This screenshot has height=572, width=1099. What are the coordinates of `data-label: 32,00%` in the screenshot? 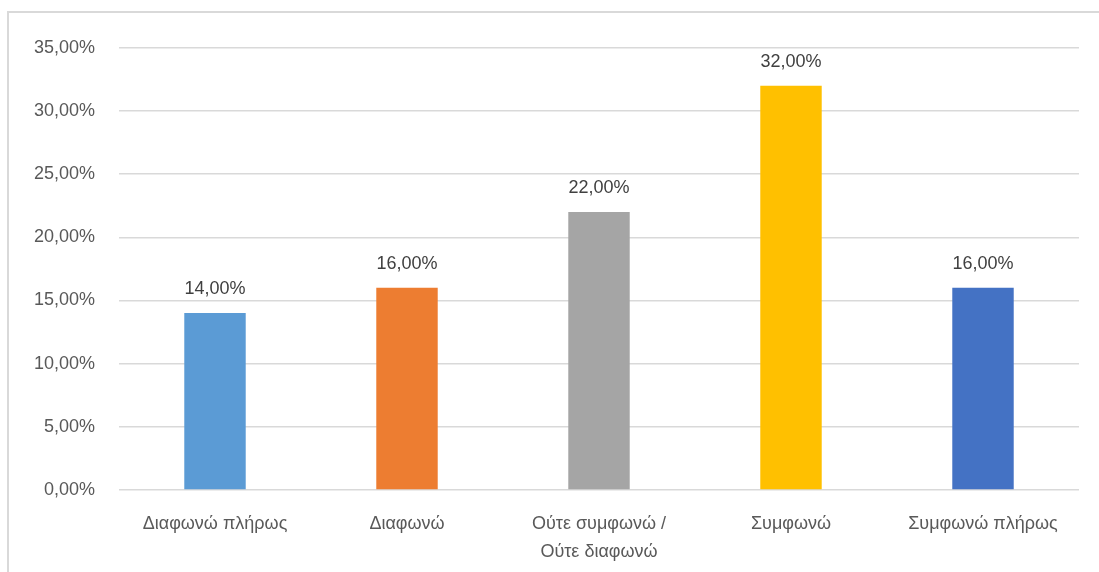 It's located at (791, 60).